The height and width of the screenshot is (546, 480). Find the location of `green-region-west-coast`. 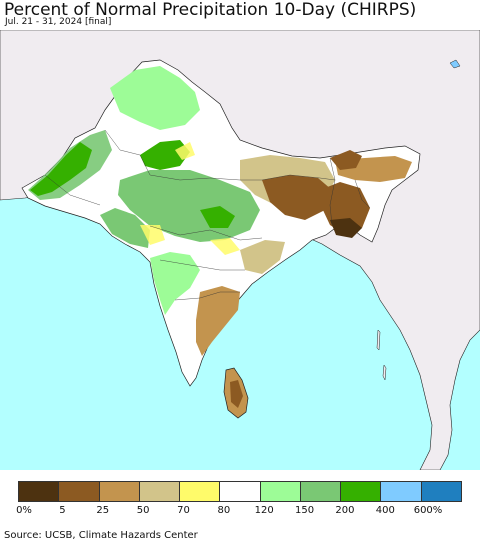

green-region-west-coast is located at coordinates (175, 283).